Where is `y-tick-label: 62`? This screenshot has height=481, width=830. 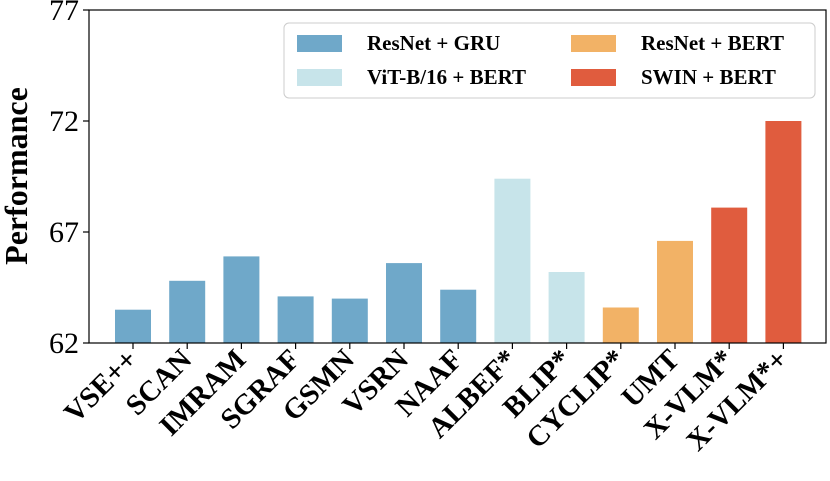 y-tick-label: 62 is located at coordinates (64, 343).